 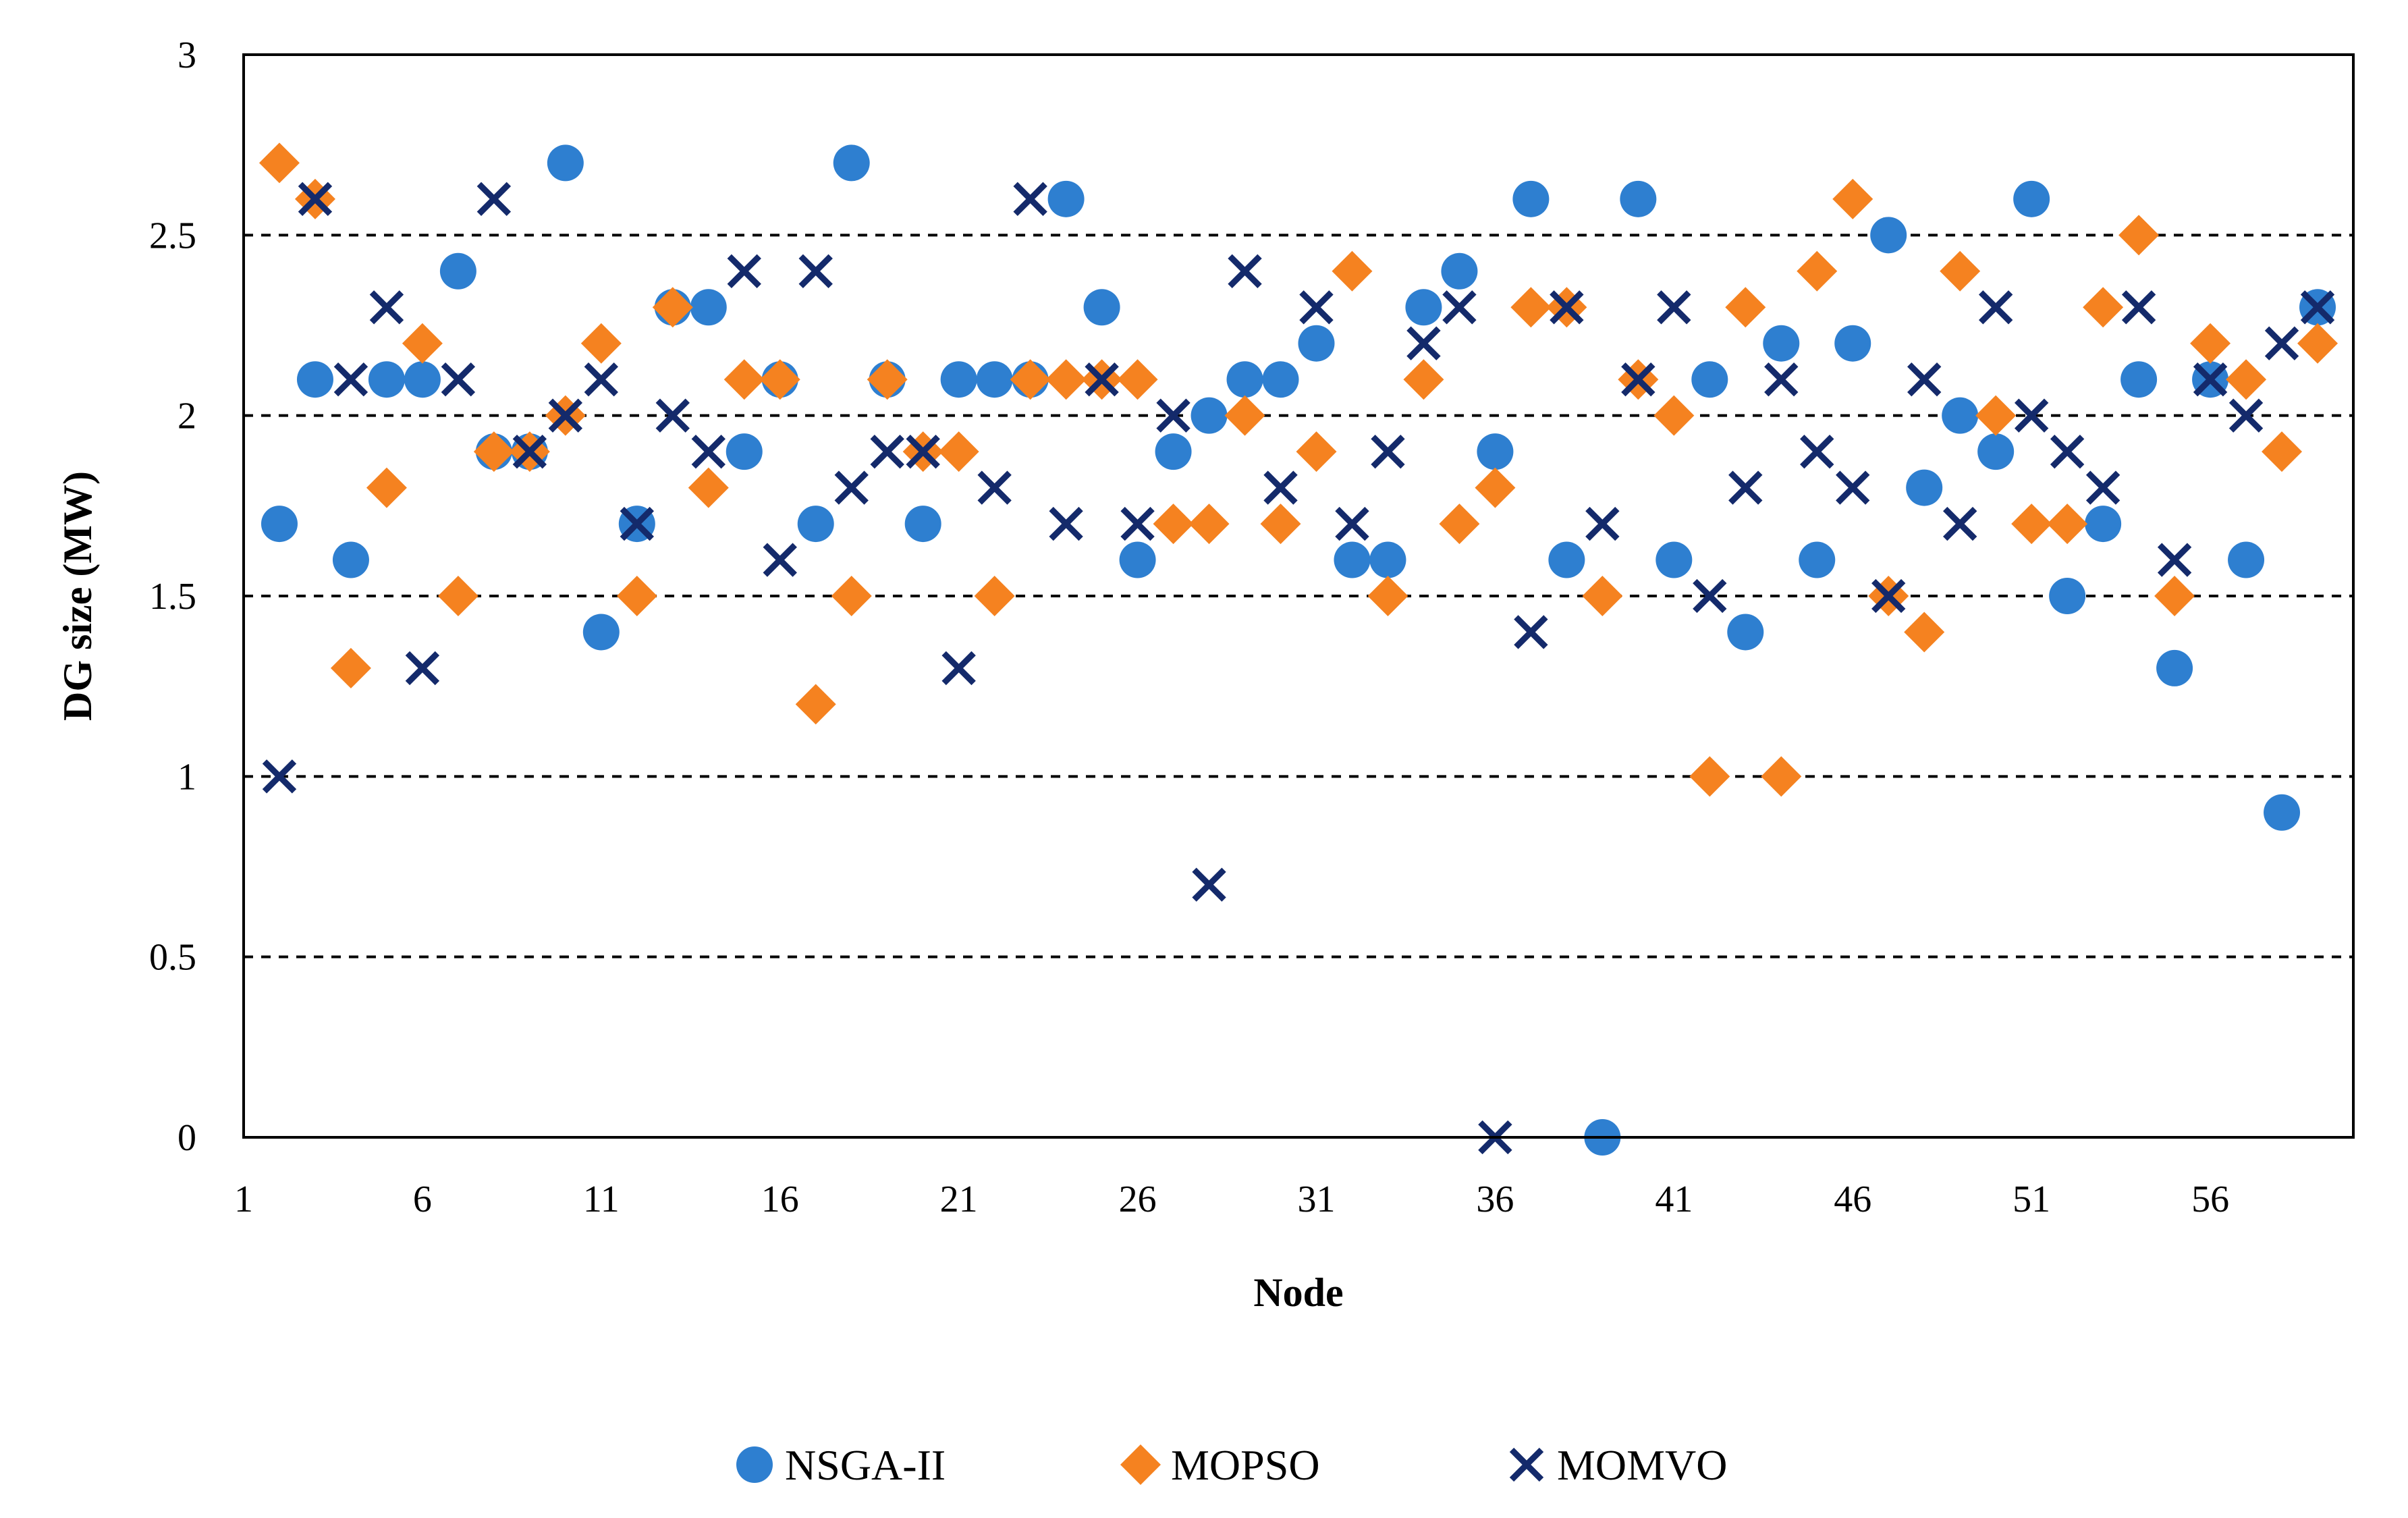 I want to click on y-tick-label: 0, so click(x=186, y=1138).